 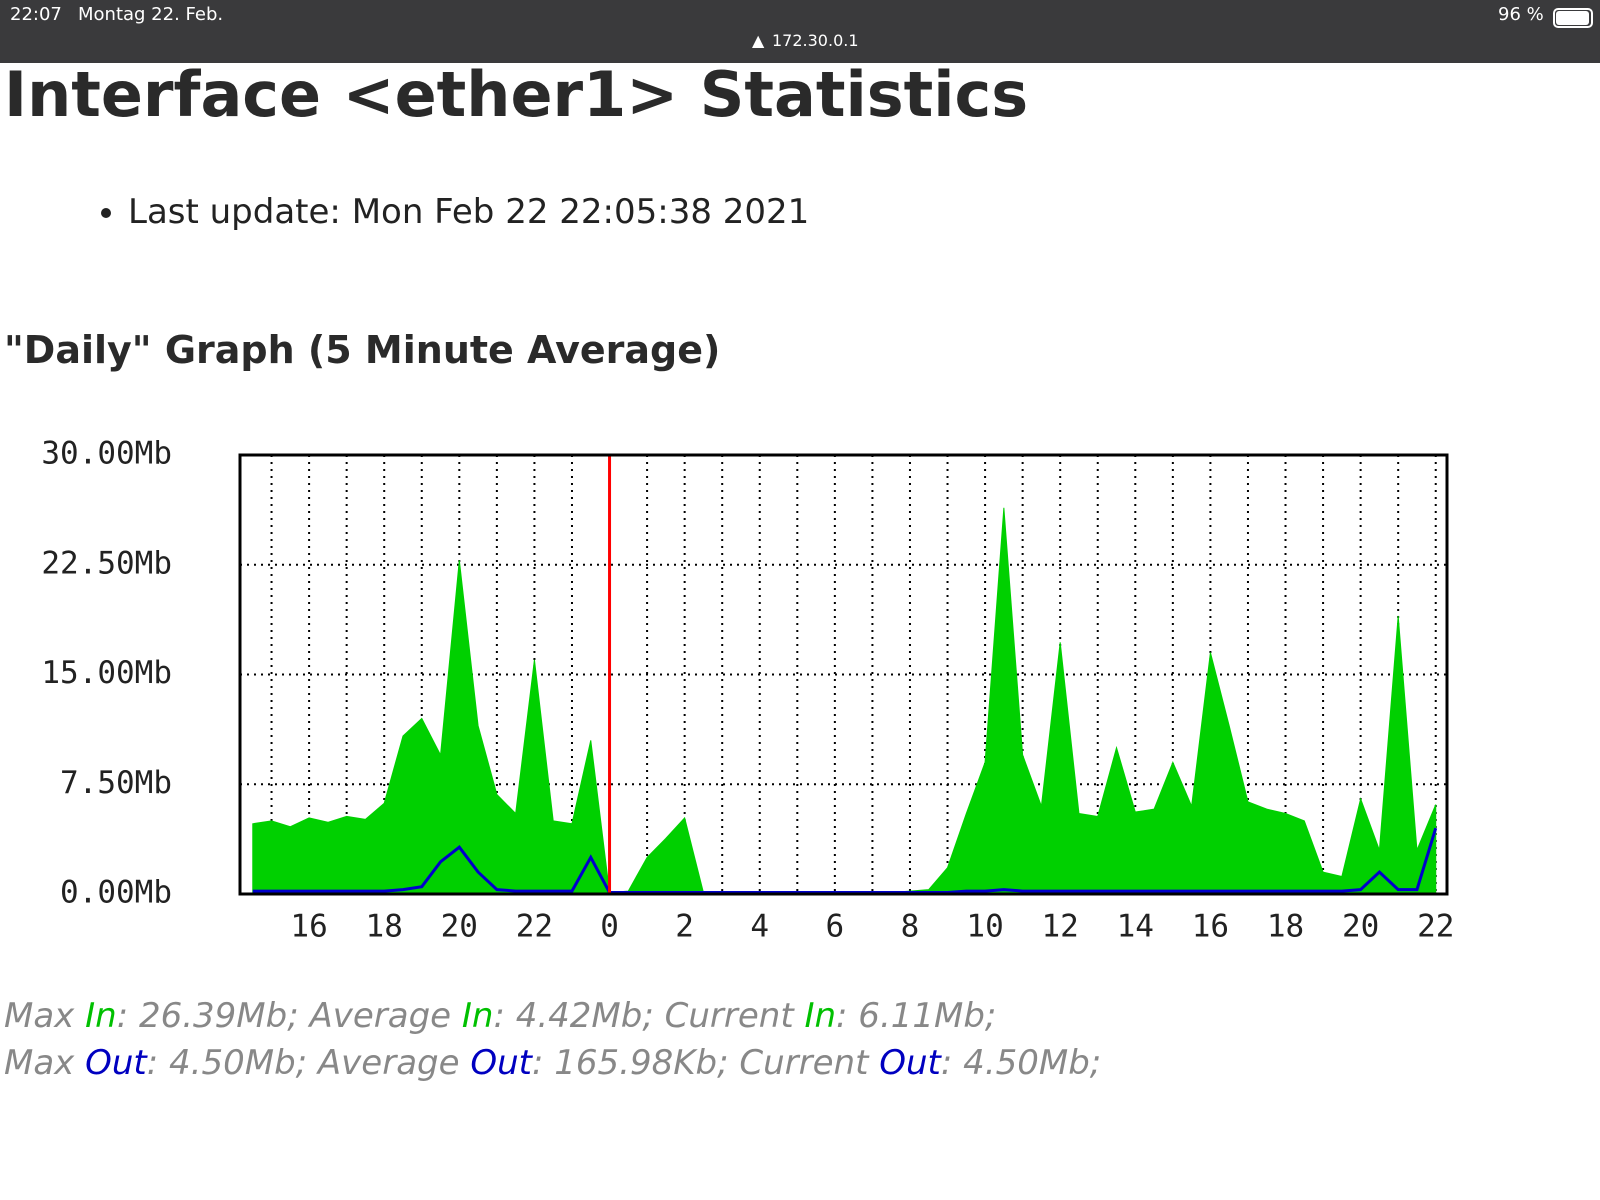 What do you see at coordinates (649, 1016) in the screenshot?
I see `stat-text: : 4.42Mb; Current` at bounding box center [649, 1016].